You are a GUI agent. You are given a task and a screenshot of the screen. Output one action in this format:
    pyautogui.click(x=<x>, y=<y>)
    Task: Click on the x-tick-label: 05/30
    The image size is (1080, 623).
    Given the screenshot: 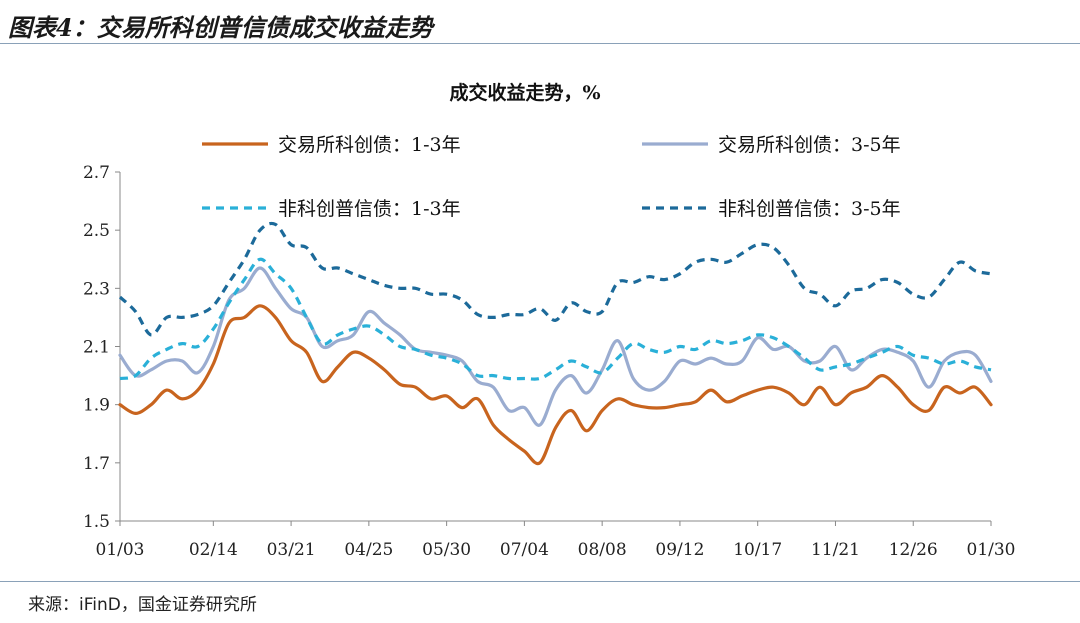 What is the action you would take?
    pyautogui.click(x=446, y=550)
    